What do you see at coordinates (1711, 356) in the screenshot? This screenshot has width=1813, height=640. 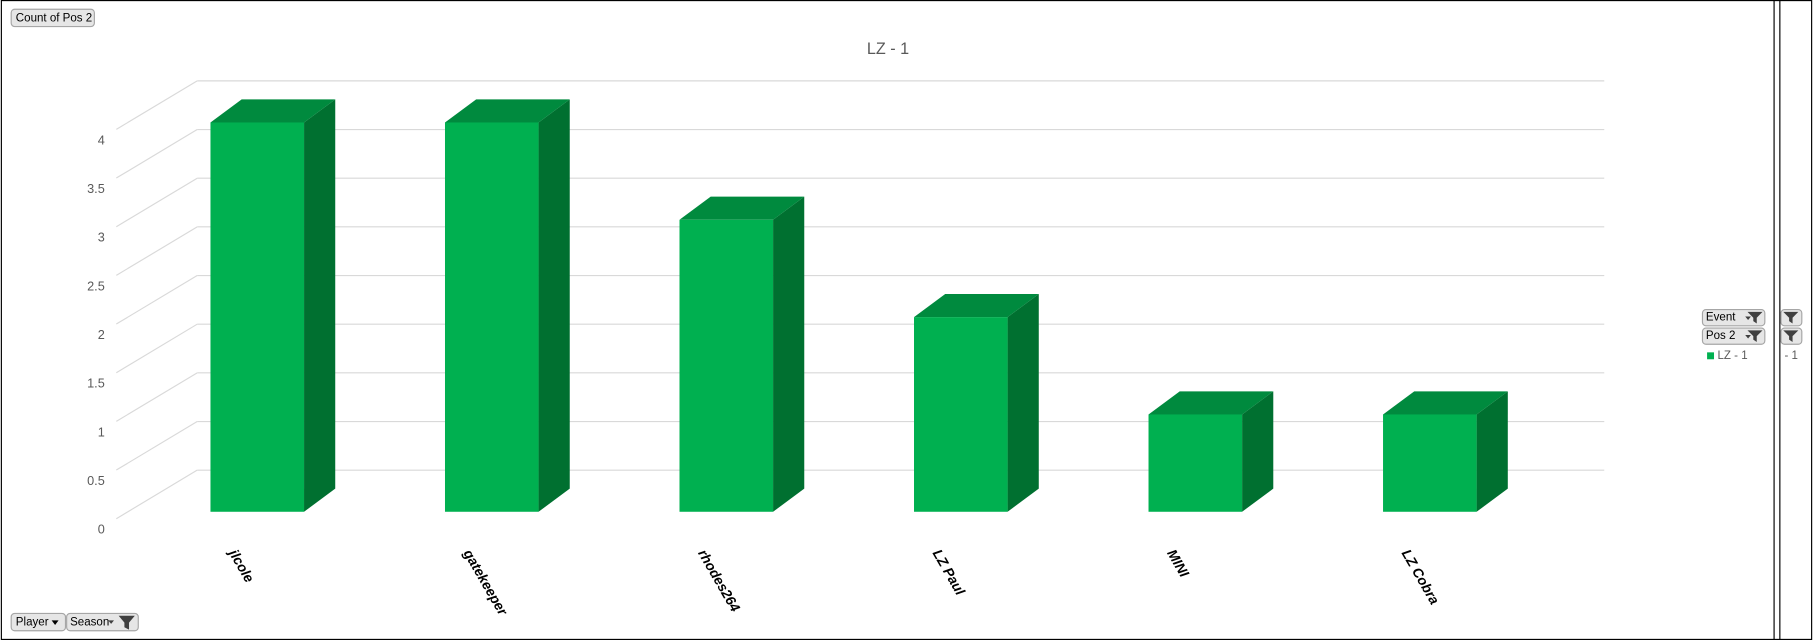 I see `legend-swatch` at bounding box center [1711, 356].